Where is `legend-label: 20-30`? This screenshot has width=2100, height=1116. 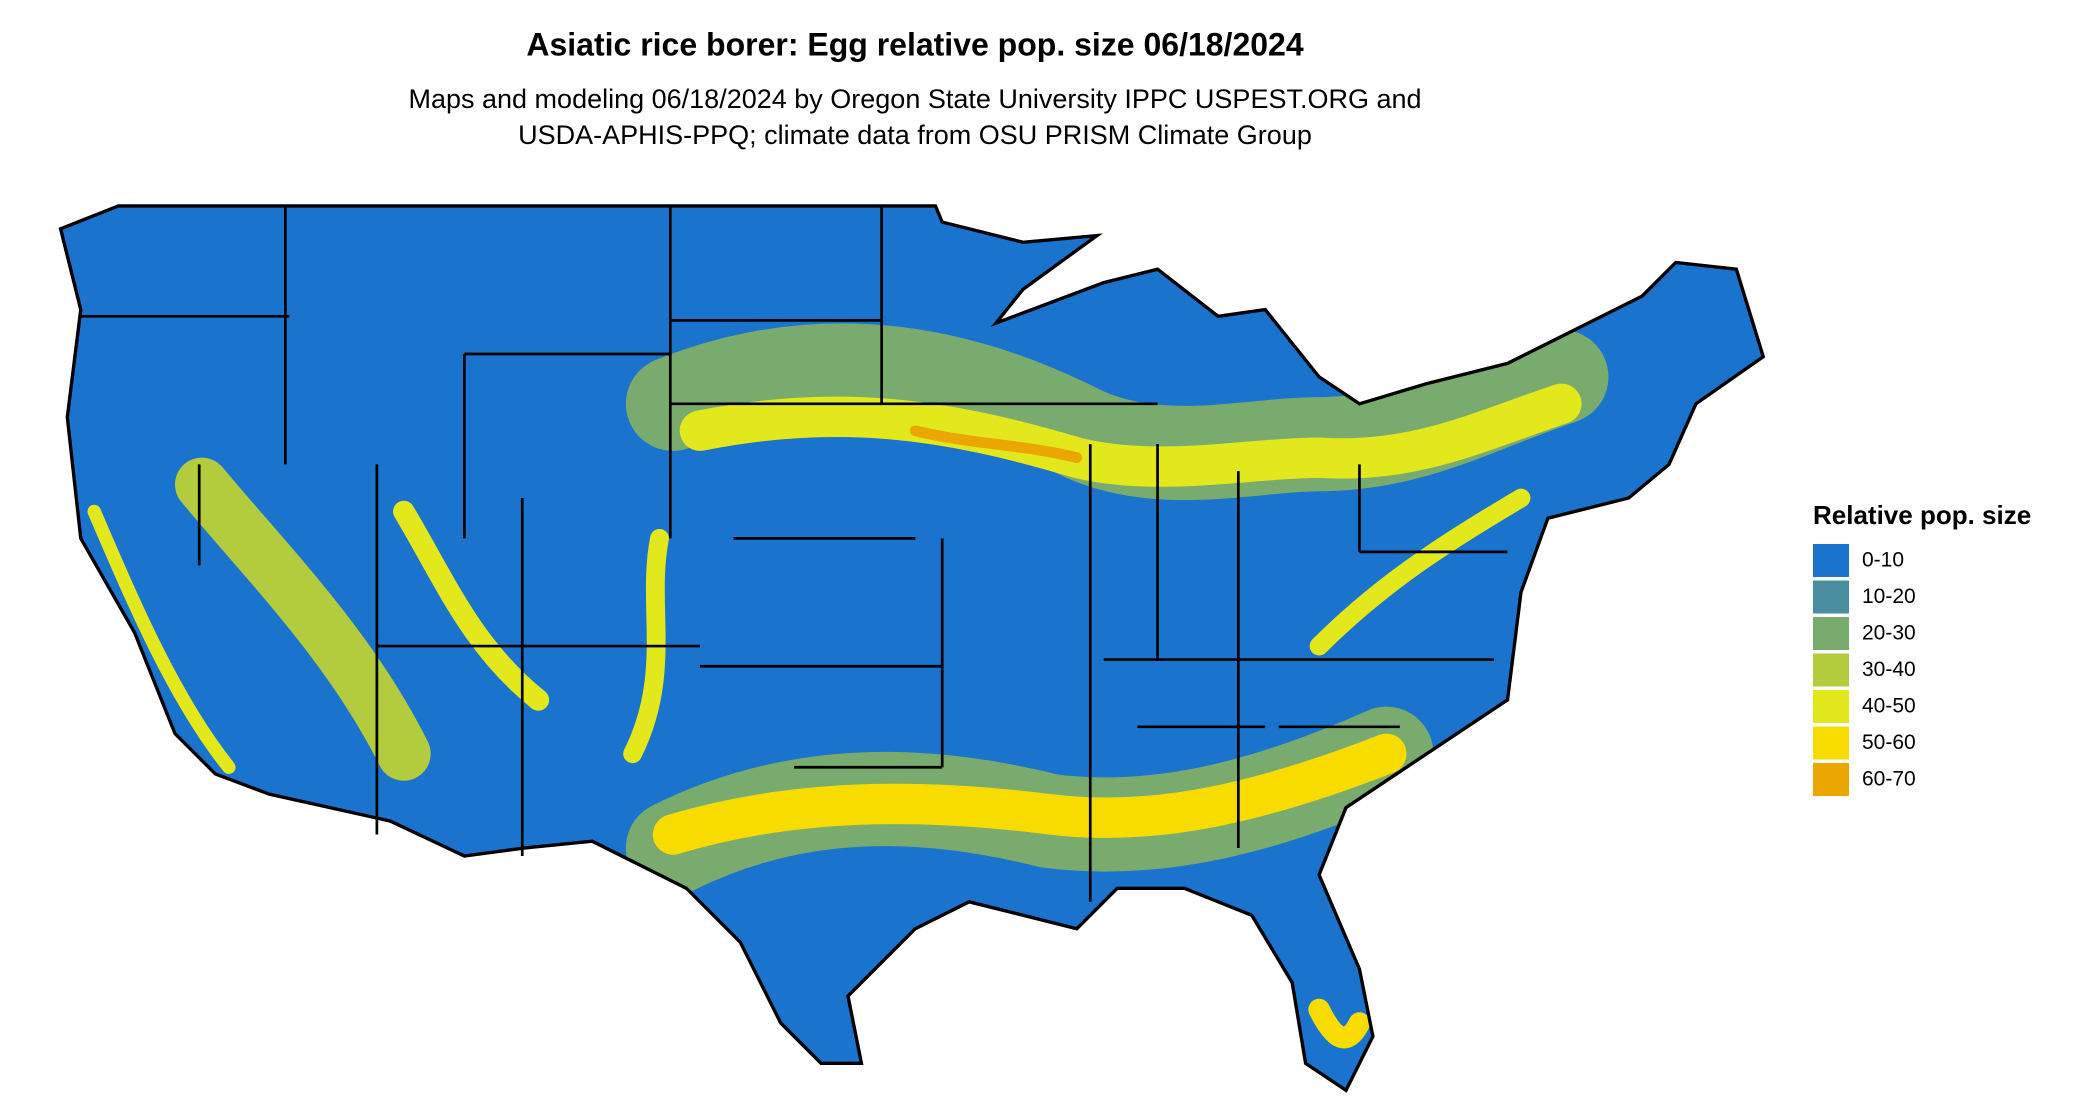
legend-label: 20-30 is located at coordinates (1889, 633).